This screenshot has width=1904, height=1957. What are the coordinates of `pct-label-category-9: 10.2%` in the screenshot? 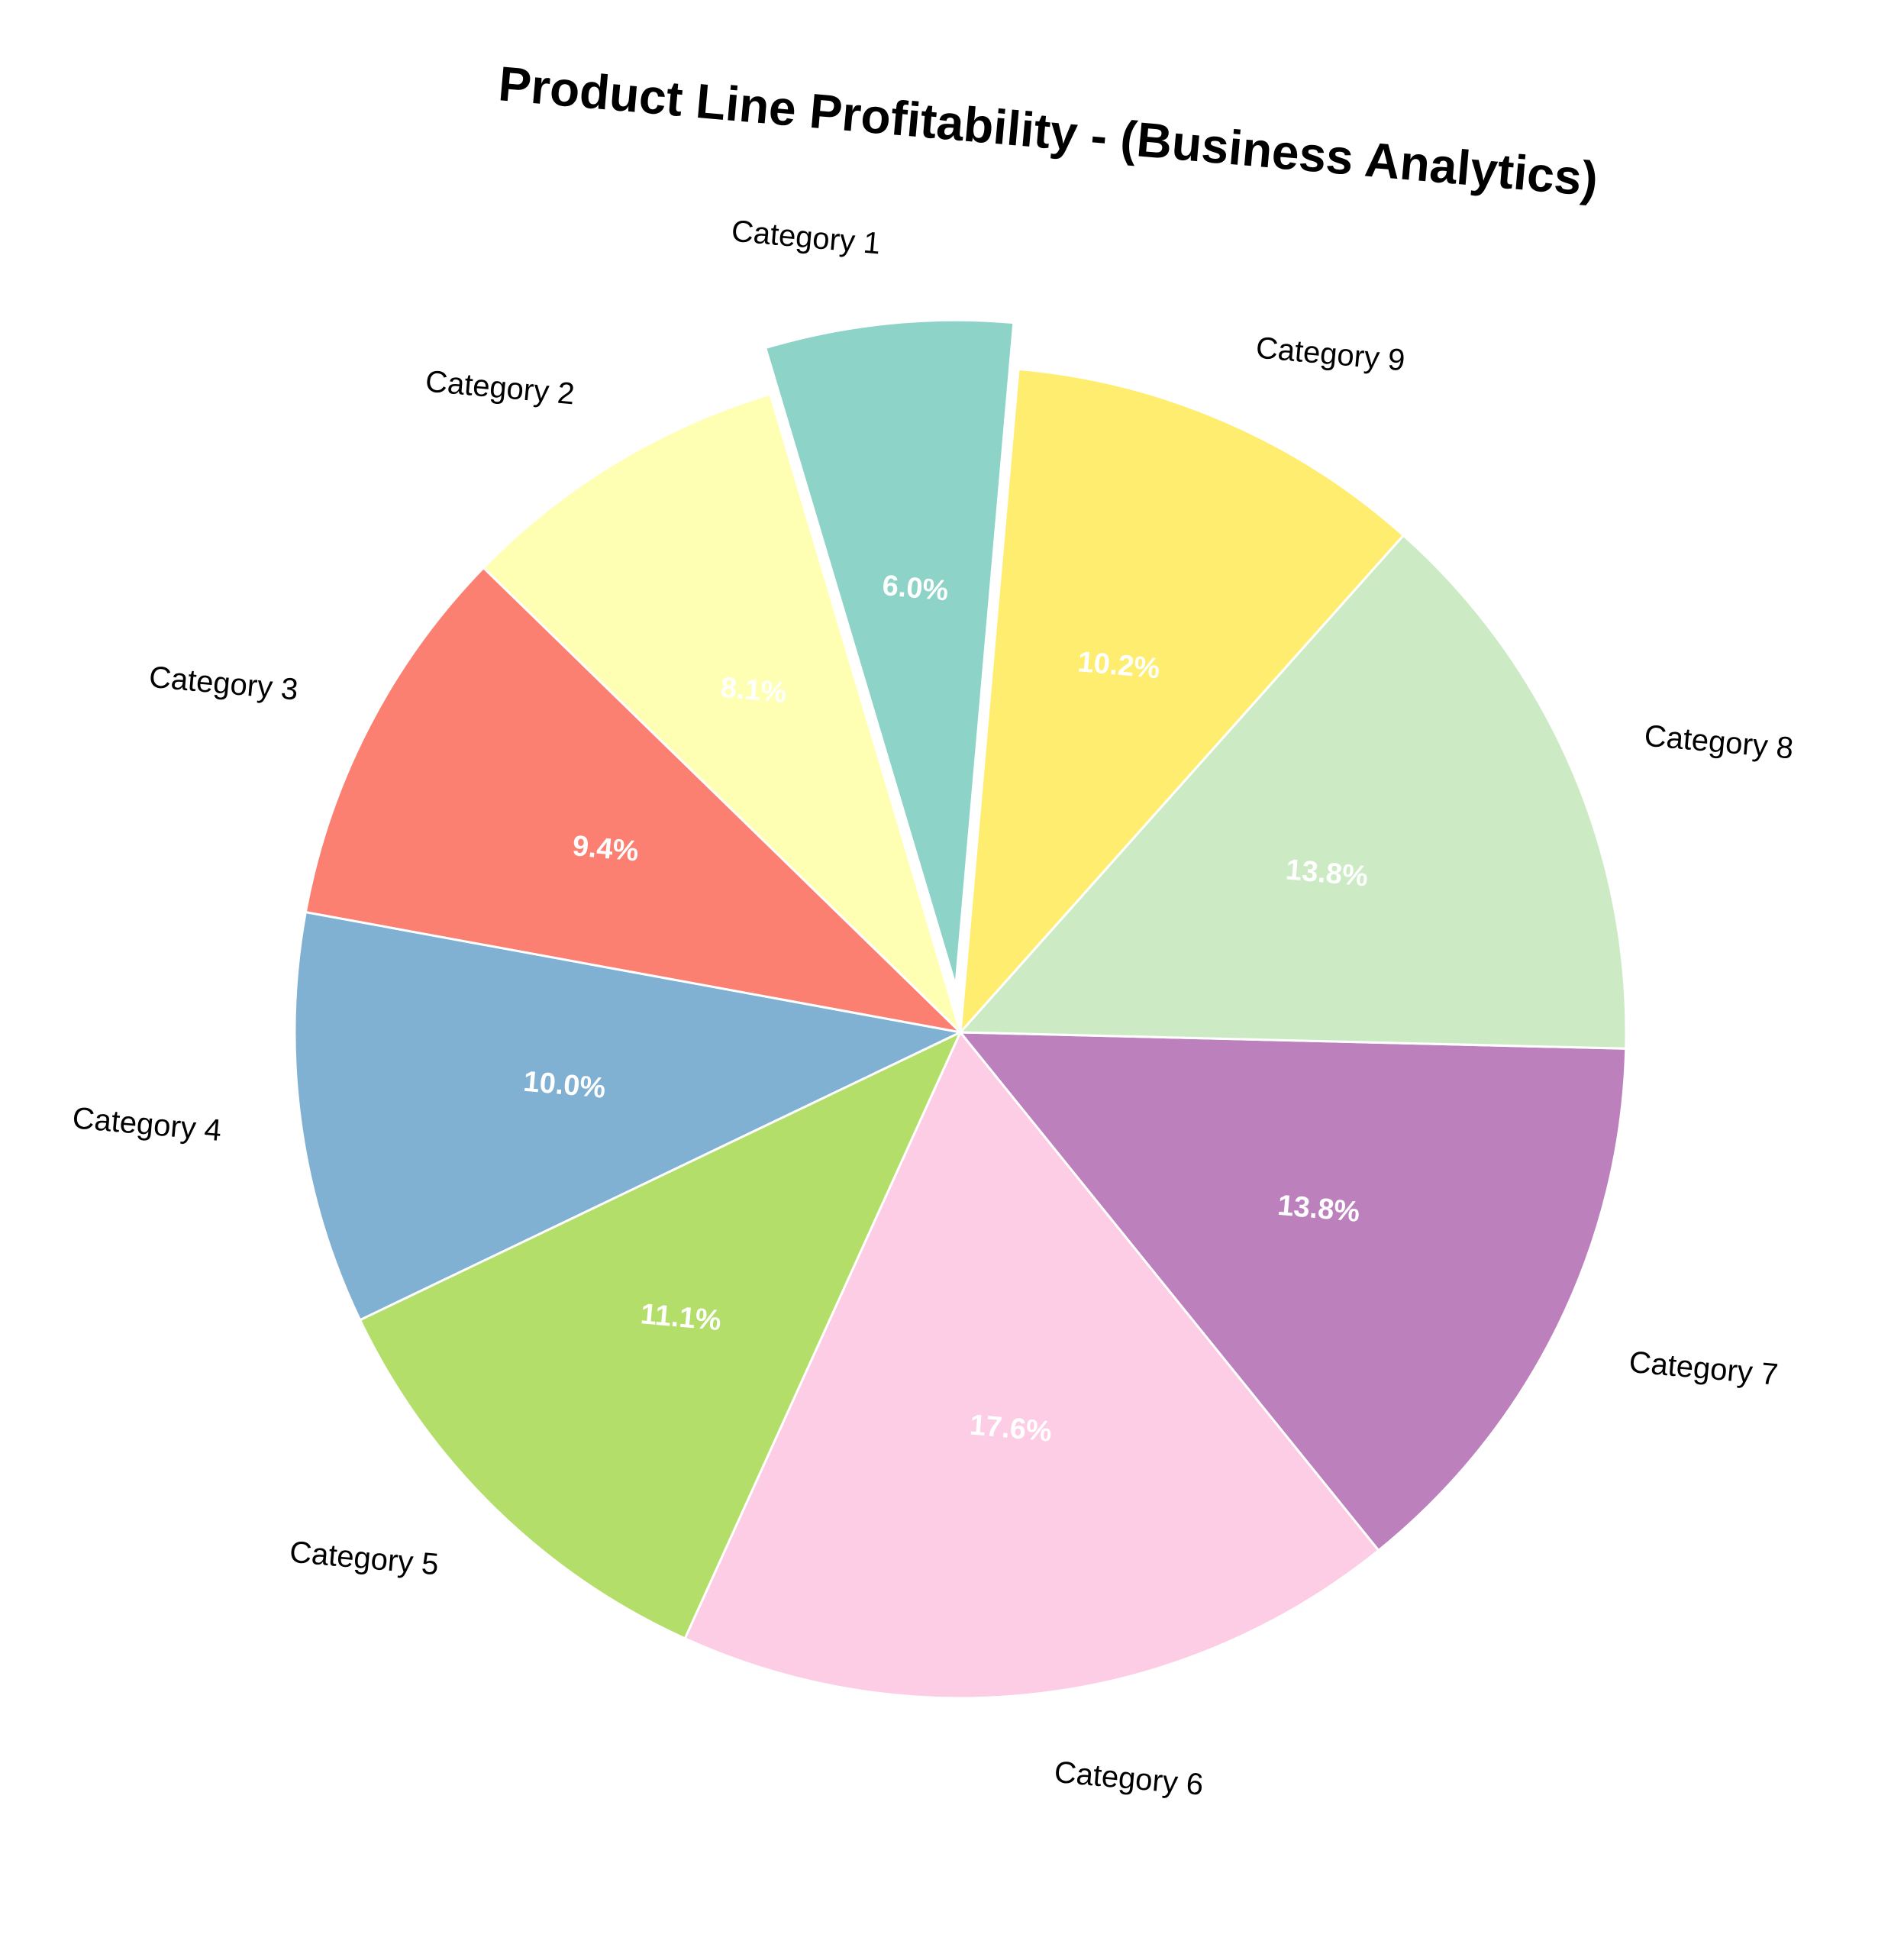 It's located at (1118, 665).